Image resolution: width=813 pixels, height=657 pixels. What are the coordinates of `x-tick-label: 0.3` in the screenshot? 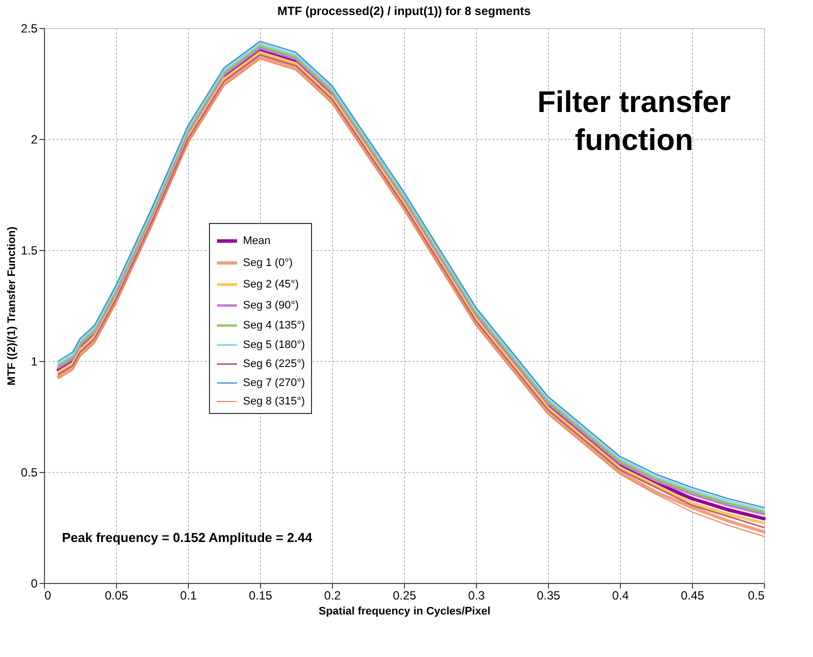 It's located at (477, 595).